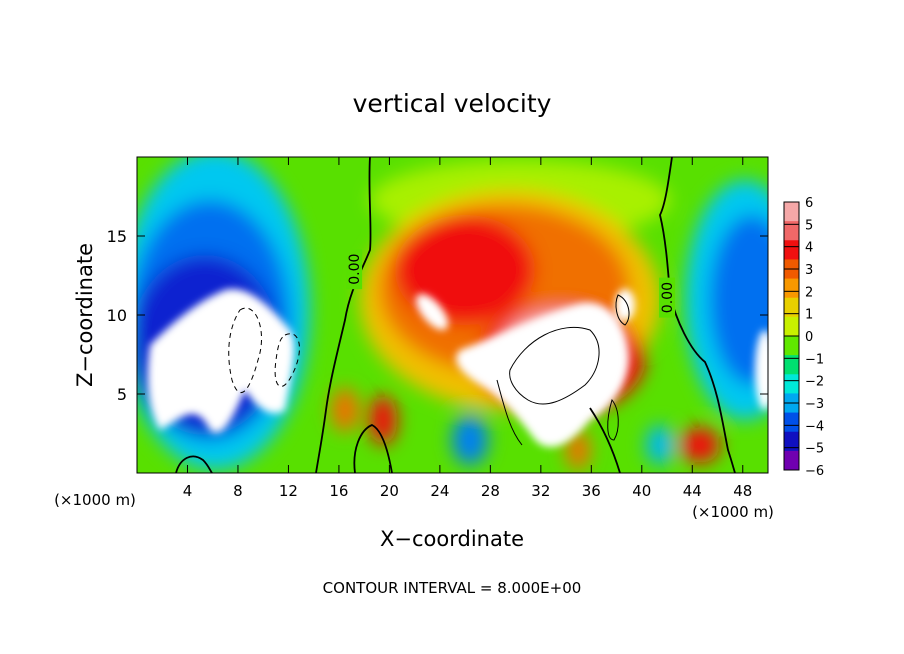  Describe the element at coordinates (733, 512) in the screenshot. I see `x-unit-label-right: (×1000 m)` at that location.